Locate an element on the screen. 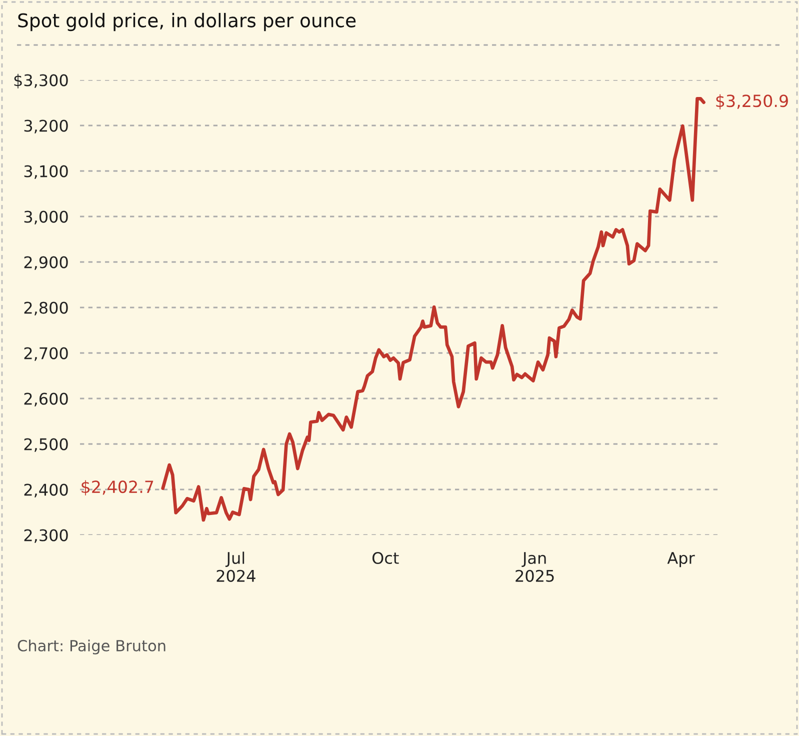 The height and width of the screenshot is (736, 799). y-tick-label: 3,200 is located at coordinates (46, 127).